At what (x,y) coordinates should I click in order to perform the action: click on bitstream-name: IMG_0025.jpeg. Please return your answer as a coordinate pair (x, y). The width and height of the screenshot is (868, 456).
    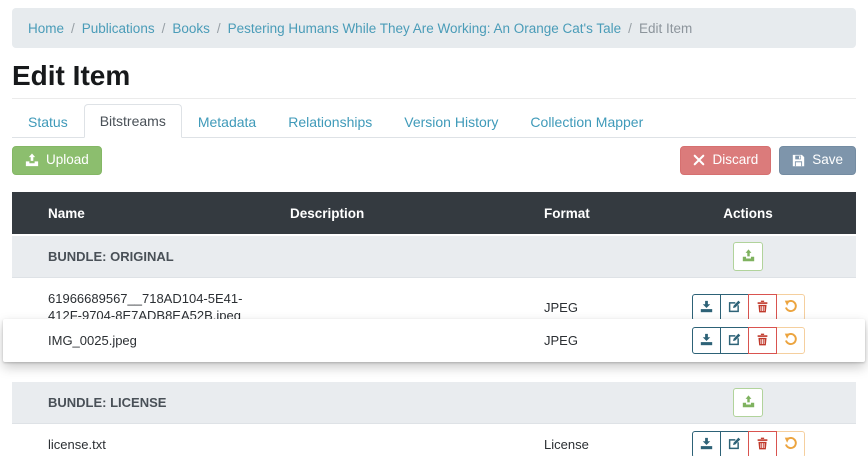
    Looking at the image, I should click on (92, 340).